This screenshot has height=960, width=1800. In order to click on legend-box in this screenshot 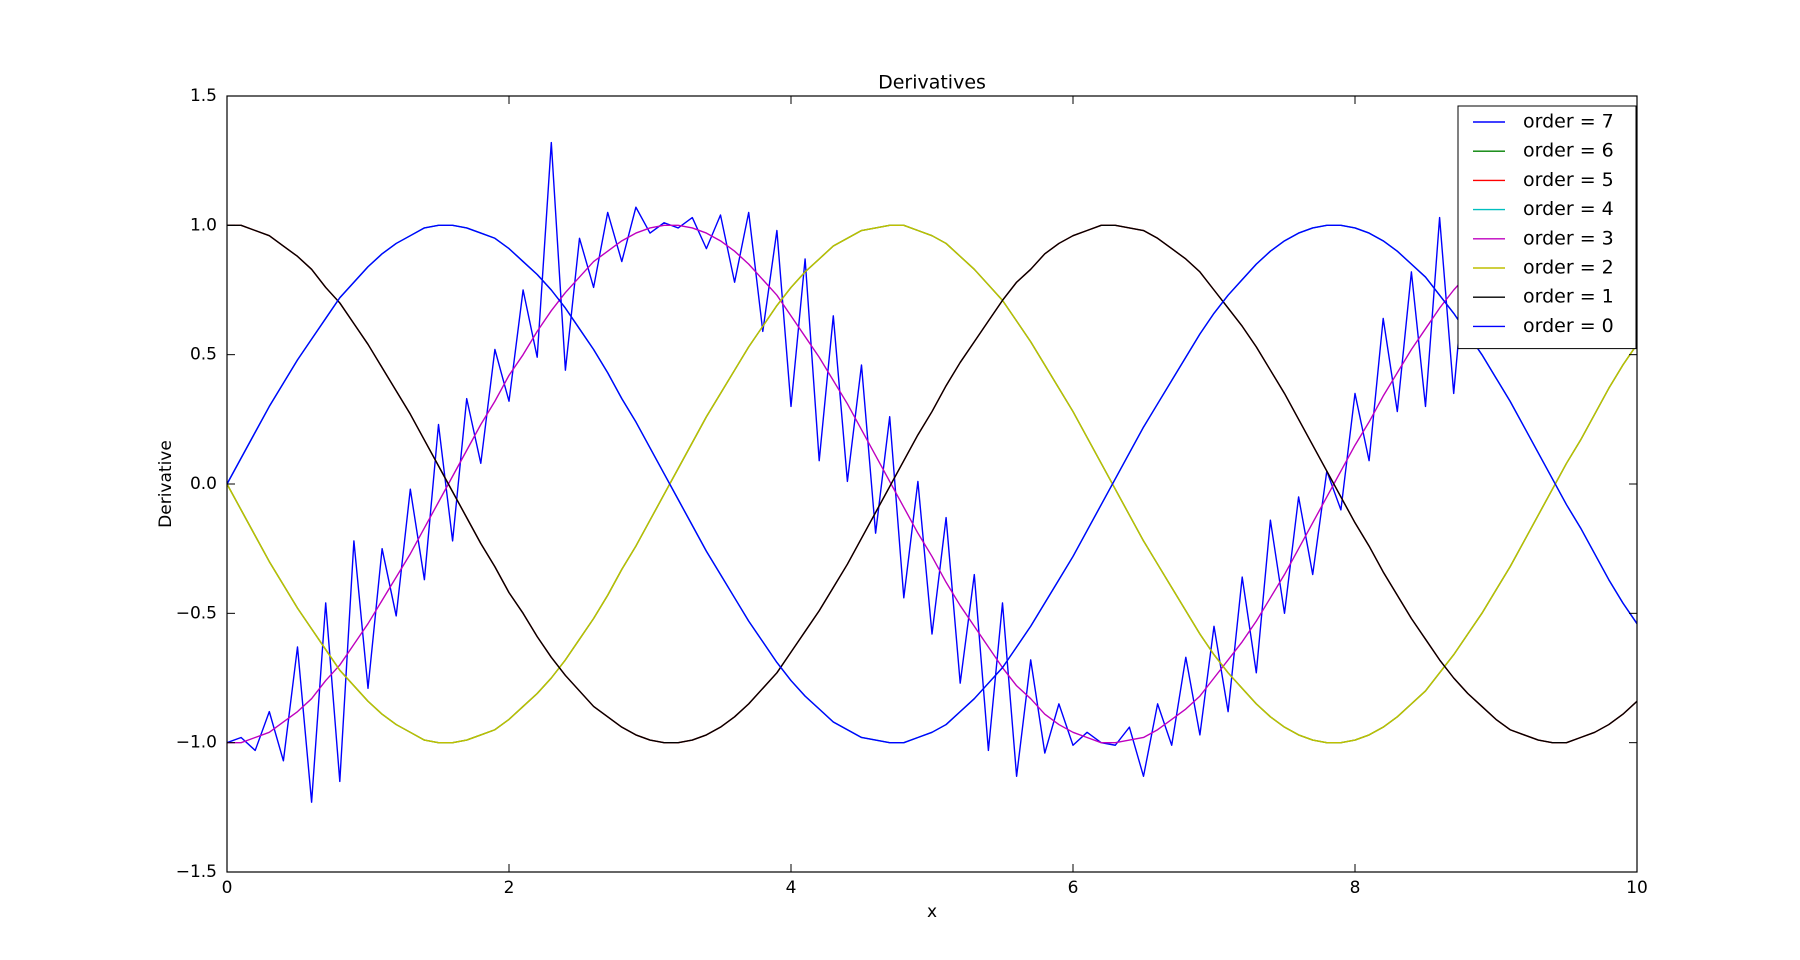, I will do `click(1547, 227)`.